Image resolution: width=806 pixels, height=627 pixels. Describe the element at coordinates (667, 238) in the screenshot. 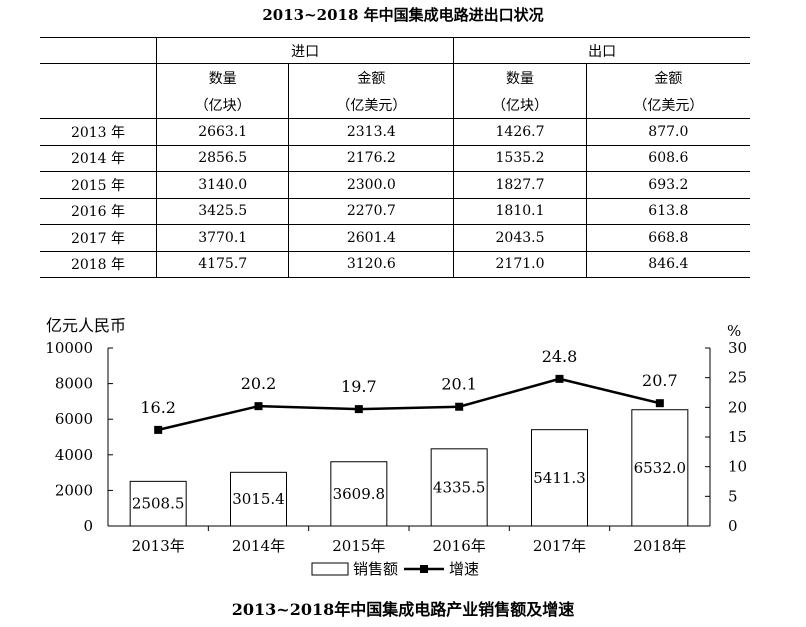

I see `table-cell: 668.8` at that location.